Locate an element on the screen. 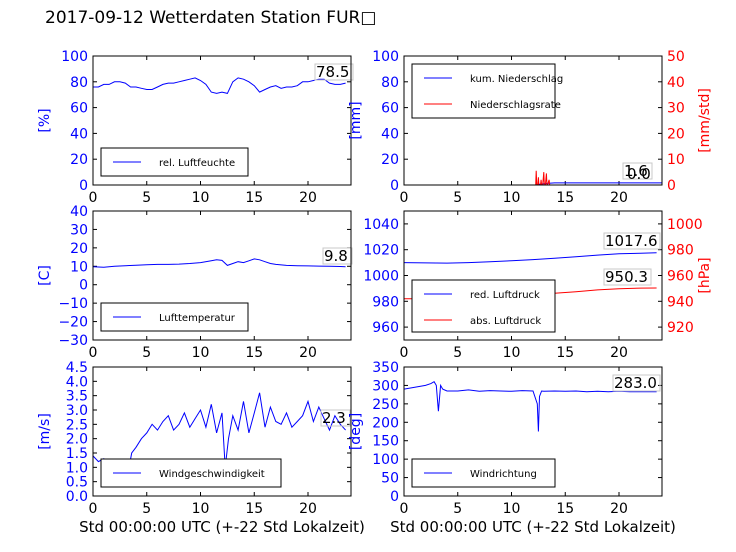  temperature-ytick-label: 30 is located at coordinates (79, 230).